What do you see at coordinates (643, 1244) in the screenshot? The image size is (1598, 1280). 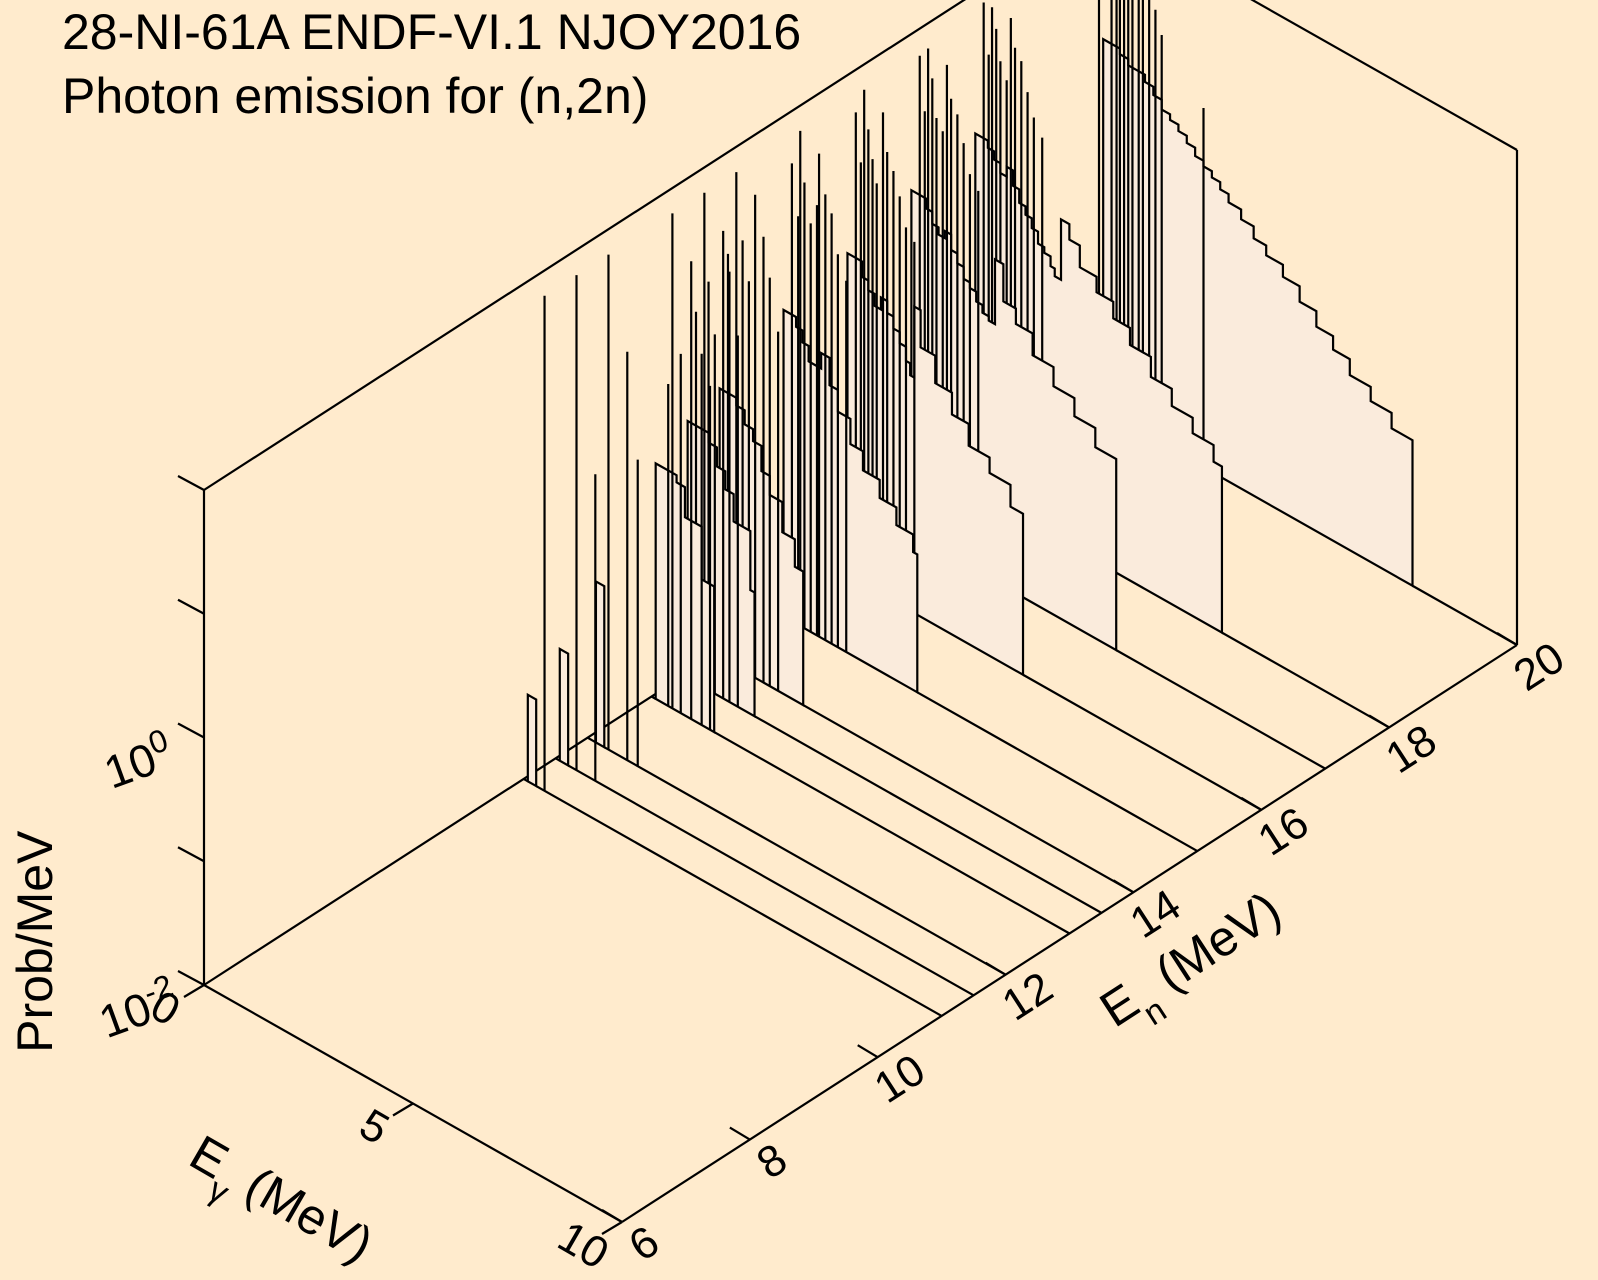 I see `y-tick-label: 6` at bounding box center [643, 1244].